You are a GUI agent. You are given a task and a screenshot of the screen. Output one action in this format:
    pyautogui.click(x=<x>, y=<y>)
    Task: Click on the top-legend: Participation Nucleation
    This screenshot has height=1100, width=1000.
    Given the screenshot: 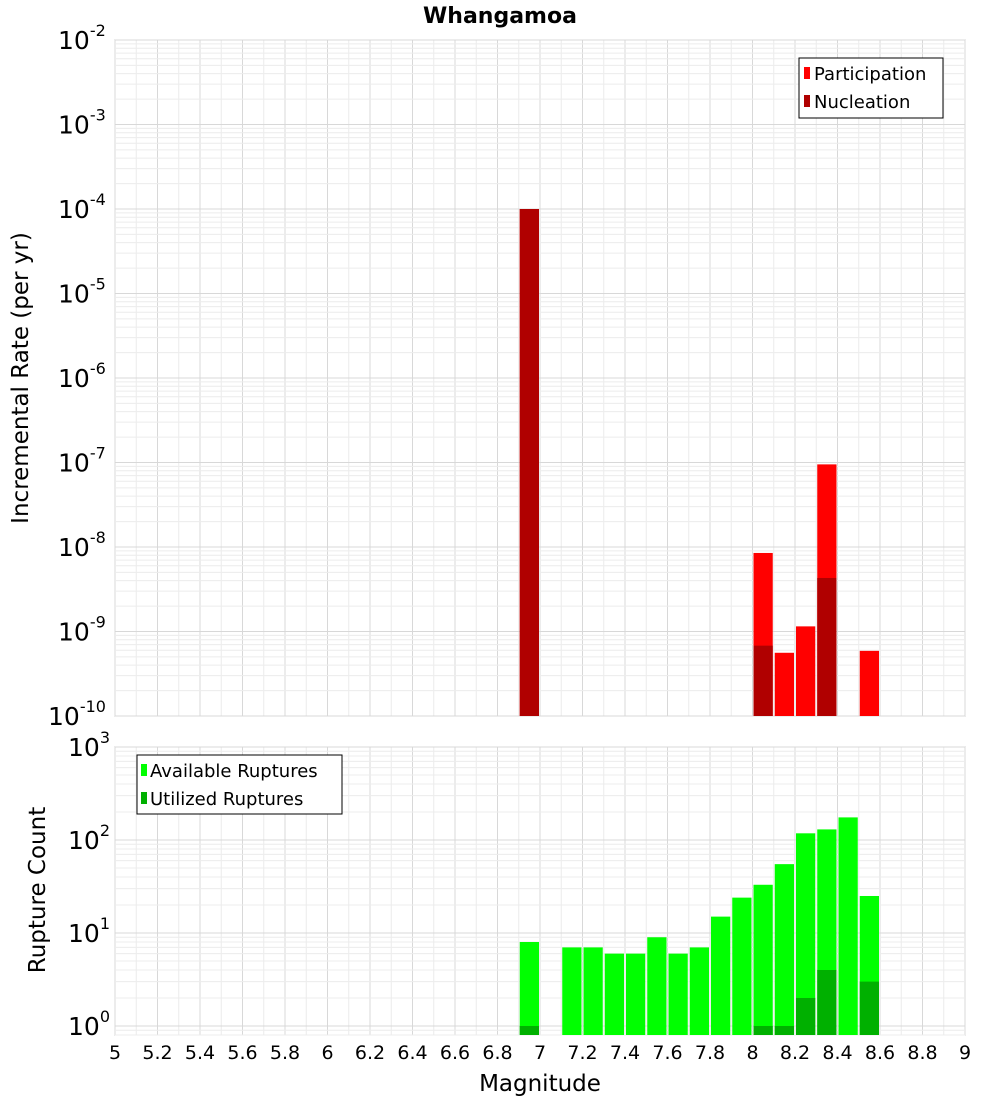 What is the action you would take?
    pyautogui.click(x=871, y=88)
    